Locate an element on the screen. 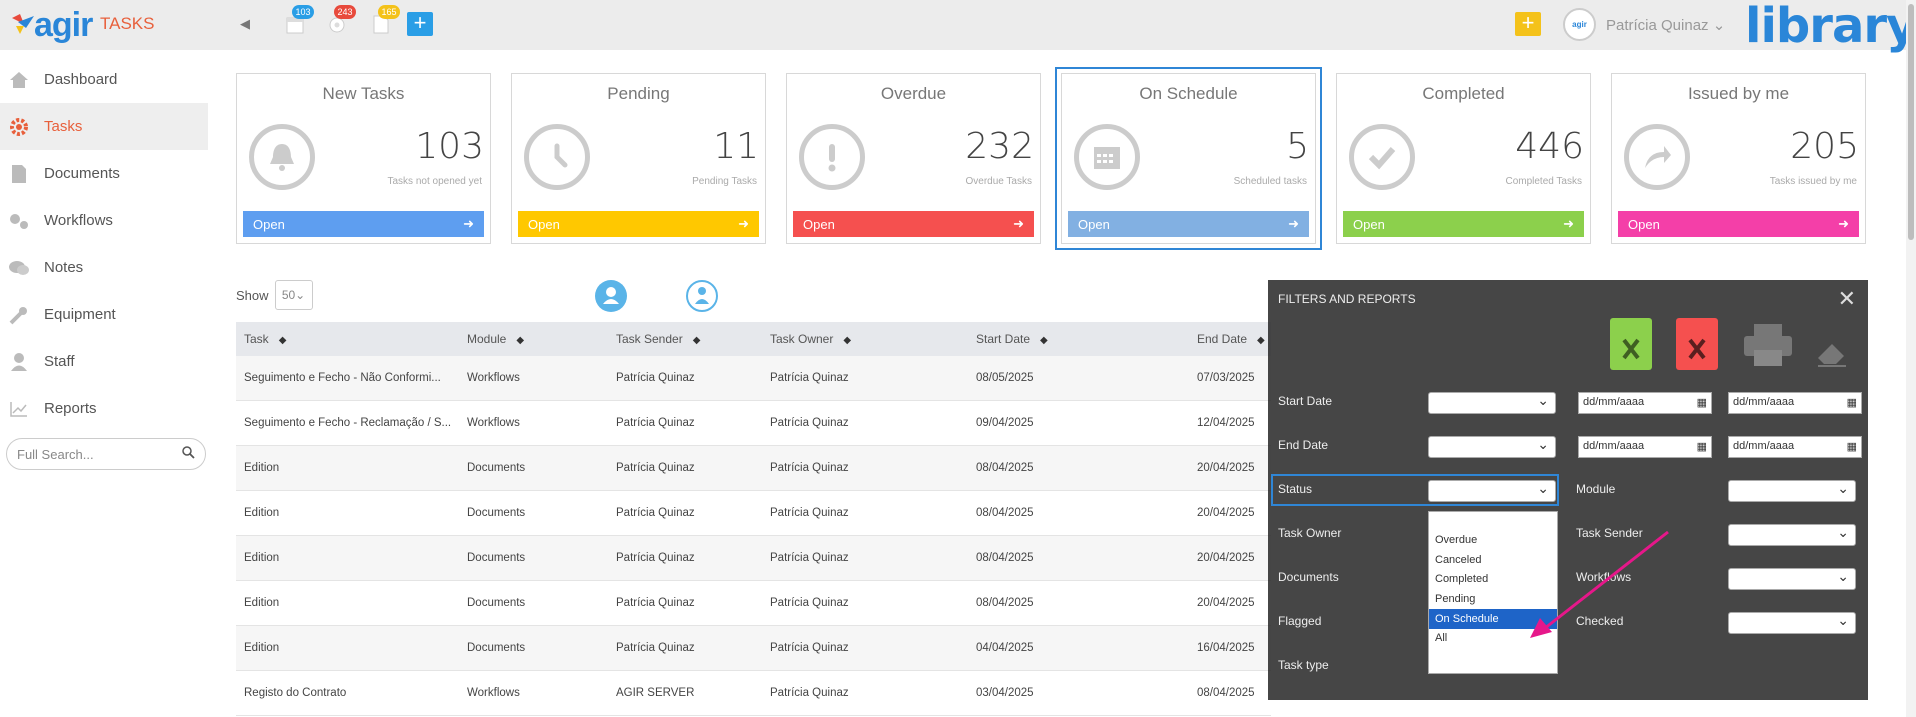 This screenshot has height=717, width=1916. open-new-tasks-button: Open ➜ is located at coordinates (363, 224).